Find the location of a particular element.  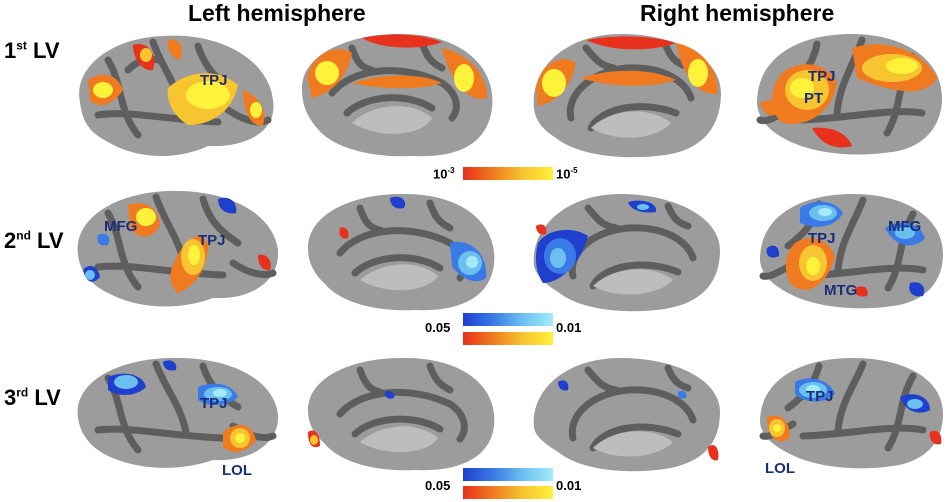

row-label-3rd-lv: 3rd LV is located at coordinates (32, 397).